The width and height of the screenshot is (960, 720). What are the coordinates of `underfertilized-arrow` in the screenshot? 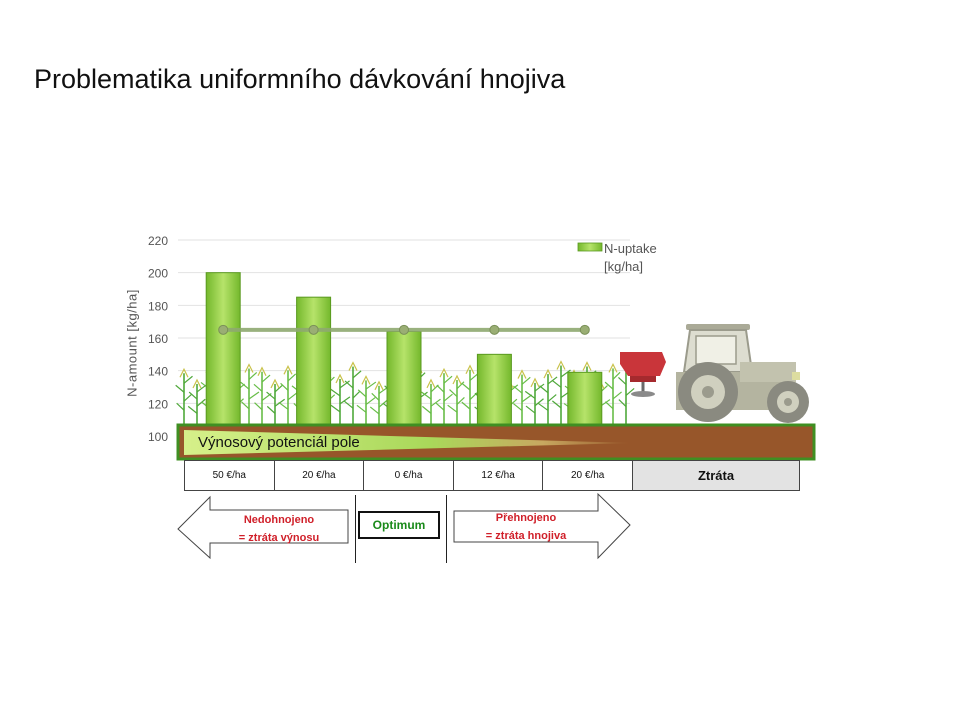 It's located at (263, 527).